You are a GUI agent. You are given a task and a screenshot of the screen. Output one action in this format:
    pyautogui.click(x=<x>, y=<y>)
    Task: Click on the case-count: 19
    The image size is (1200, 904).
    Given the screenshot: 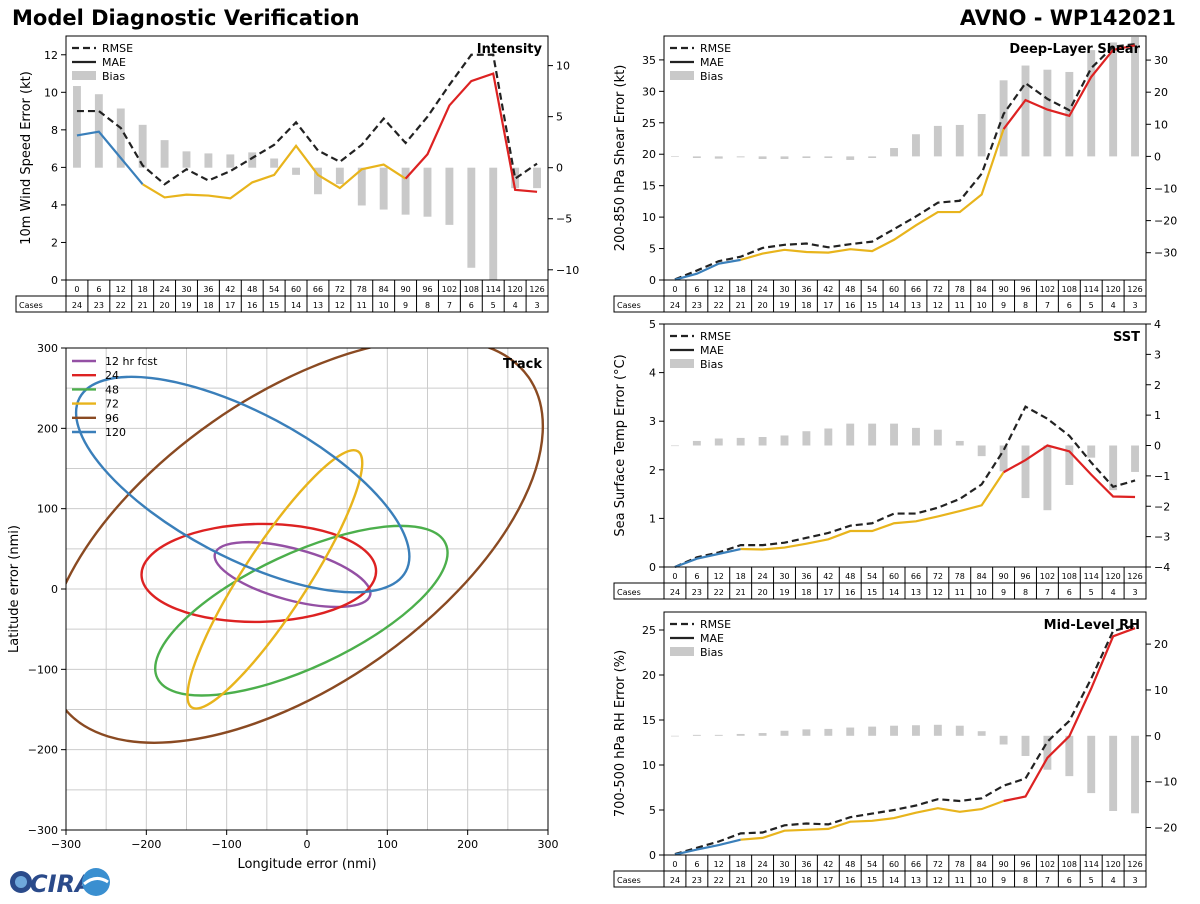 What is the action you would take?
    pyautogui.click(x=784, y=592)
    